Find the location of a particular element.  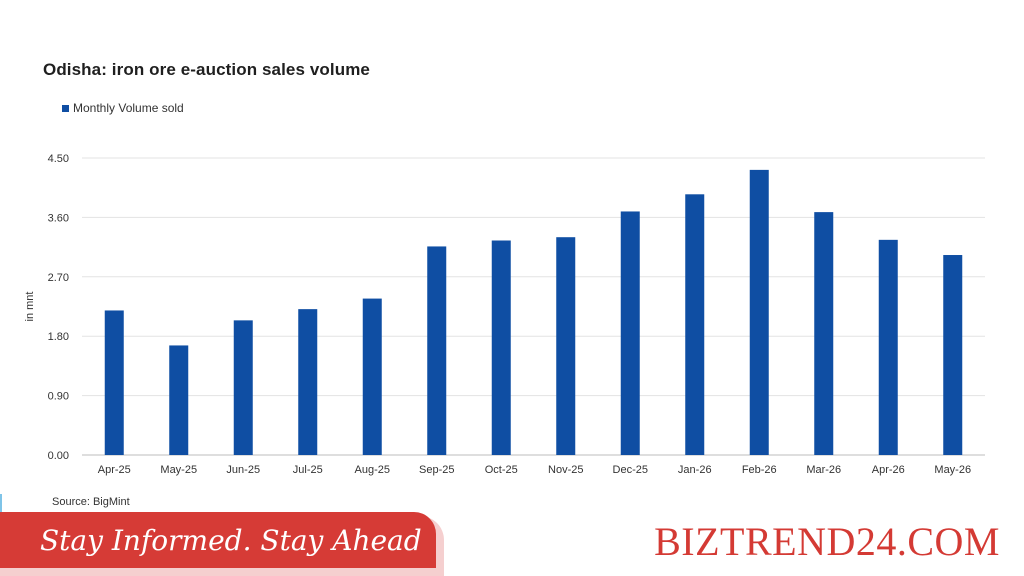

x-tick-label: May-25 is located at coordinates (178, 470).